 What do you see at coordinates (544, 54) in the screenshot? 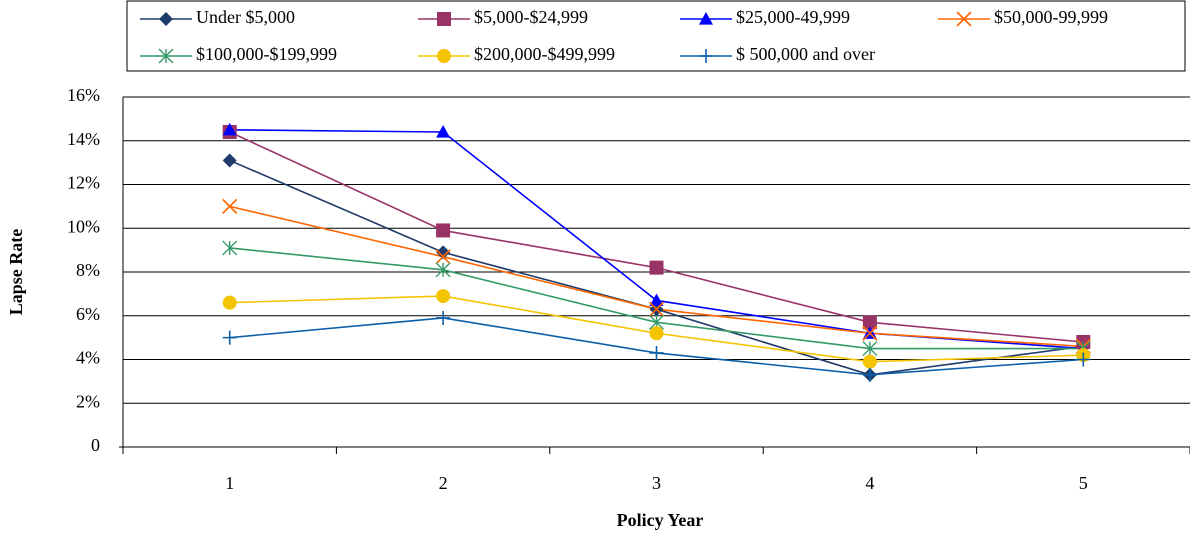
I see `legend-label: $200,000-$499,999` at bounding box center [544, 54].